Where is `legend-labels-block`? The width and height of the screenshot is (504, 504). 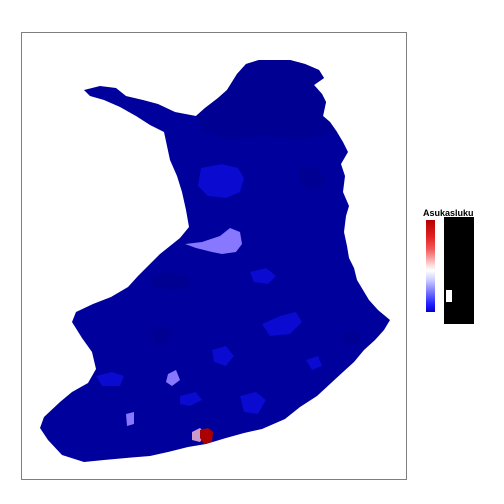 legend-labels-block is located at coordinates (459, 270).